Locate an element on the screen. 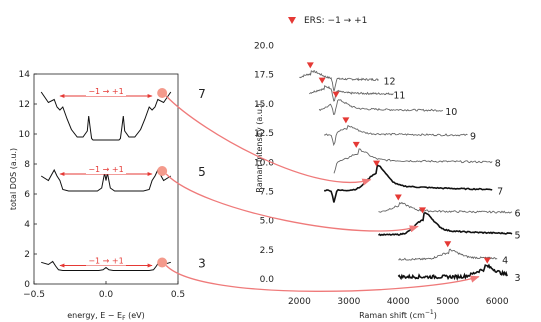  raman-label-11: 11 is located at coordinates (399, 95).